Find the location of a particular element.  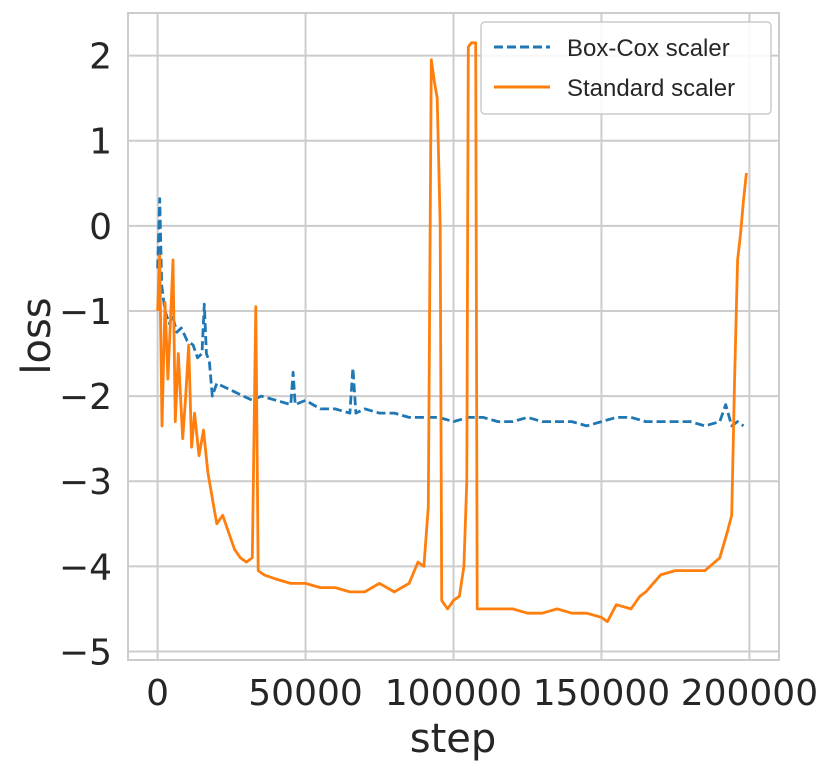

legend-box is located at coordinates (626, 68).